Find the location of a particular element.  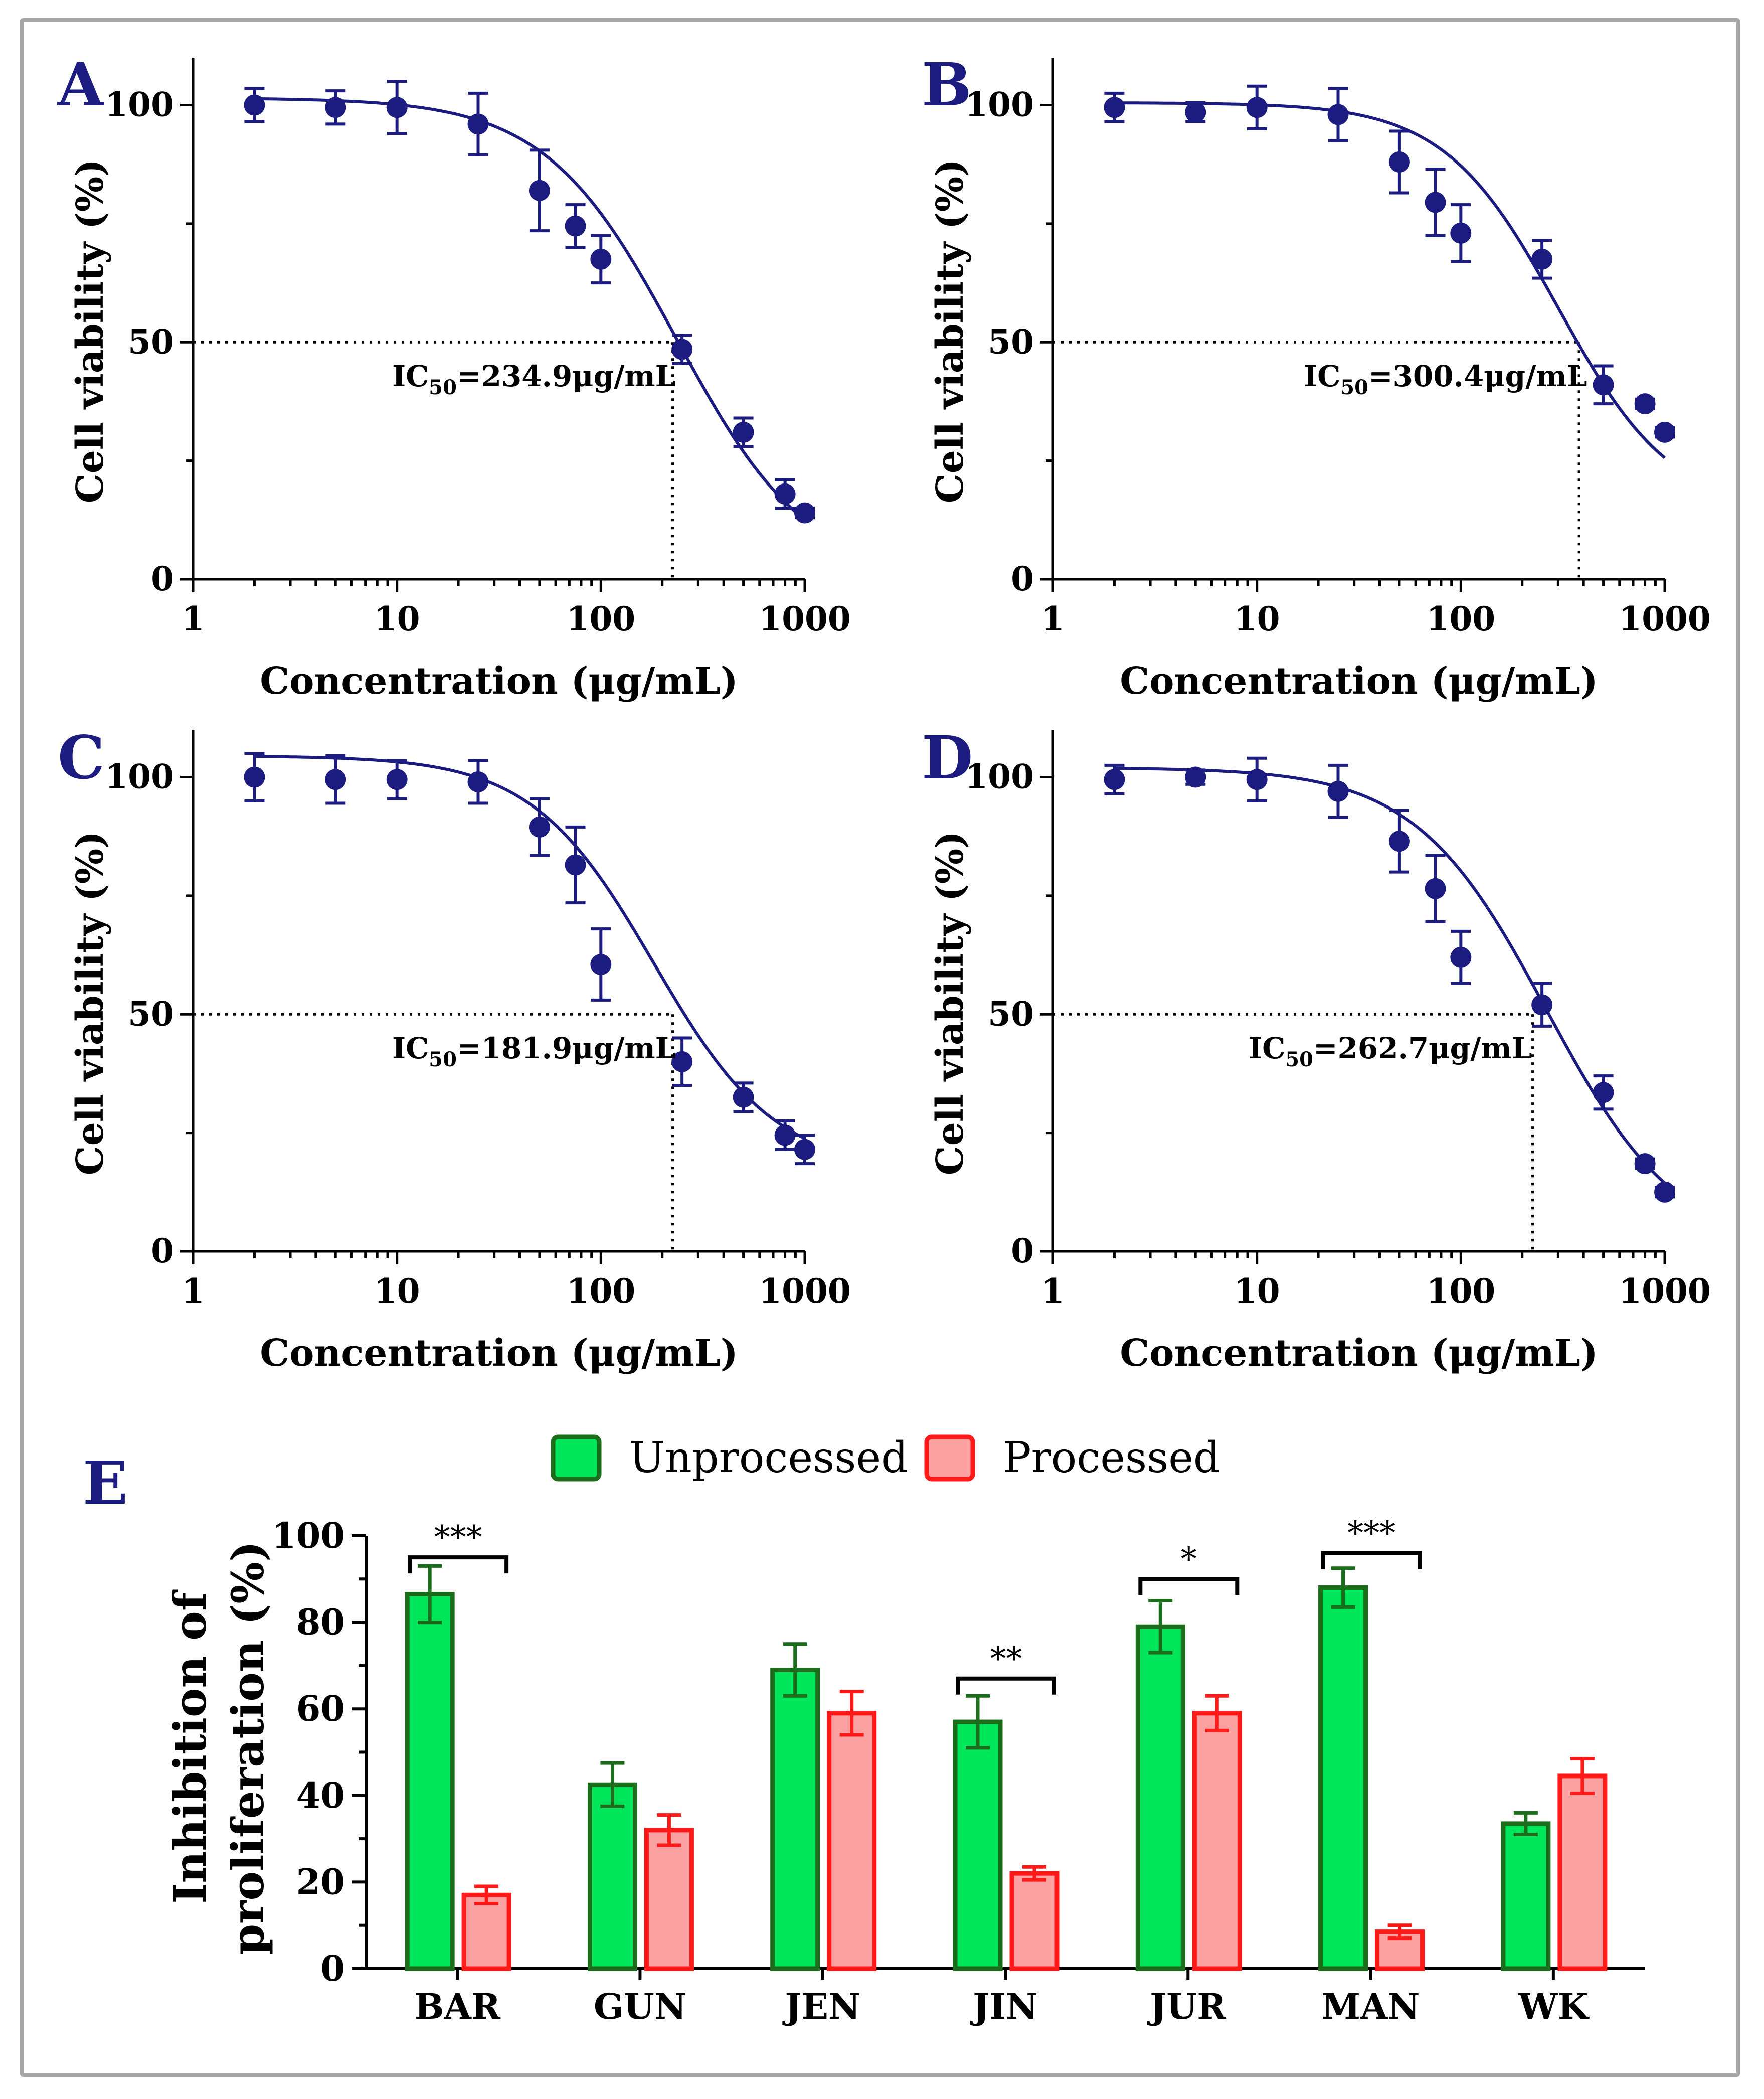

x-tick-label: JIN is located at coordinates (1004, 2006).